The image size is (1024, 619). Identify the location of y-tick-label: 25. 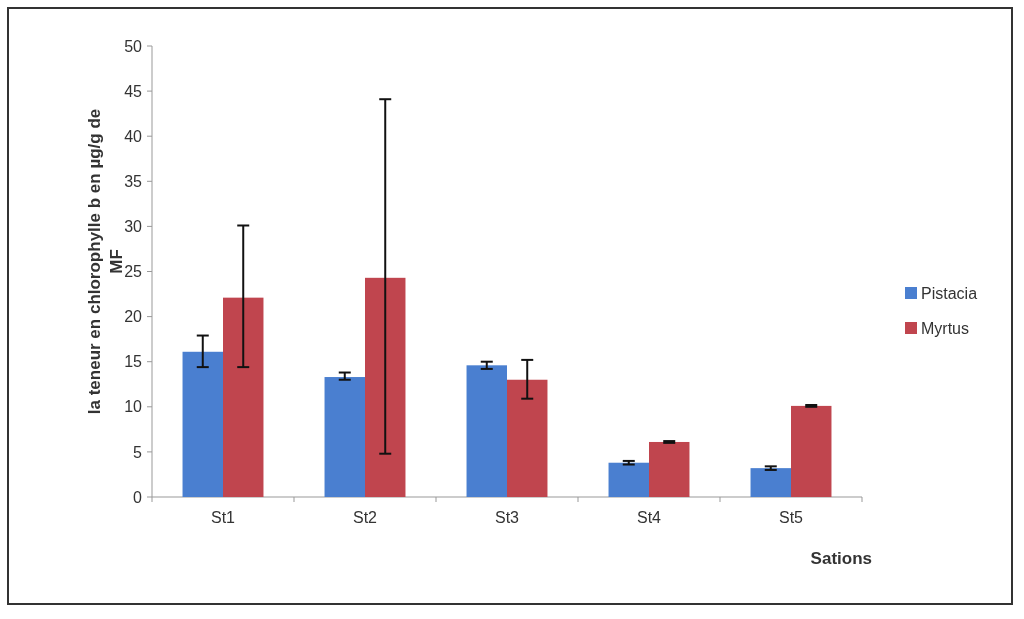
(133, 272).